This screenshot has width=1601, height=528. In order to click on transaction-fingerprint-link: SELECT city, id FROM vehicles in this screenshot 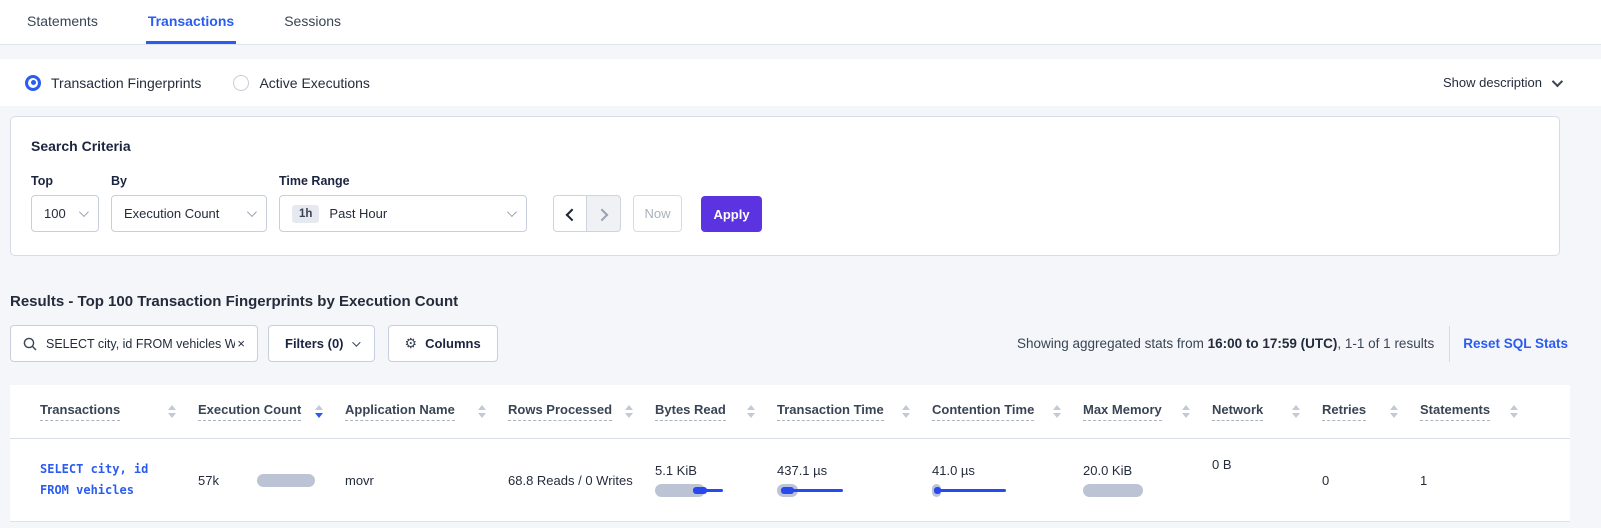, I will do `click(109, 480)`.